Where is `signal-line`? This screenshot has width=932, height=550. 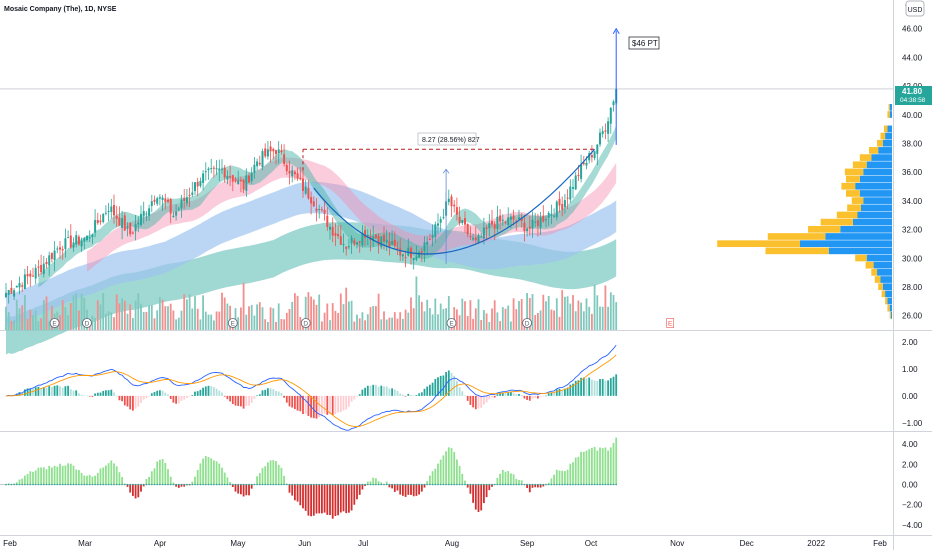 signal-line is located at coordinates (311, 390).